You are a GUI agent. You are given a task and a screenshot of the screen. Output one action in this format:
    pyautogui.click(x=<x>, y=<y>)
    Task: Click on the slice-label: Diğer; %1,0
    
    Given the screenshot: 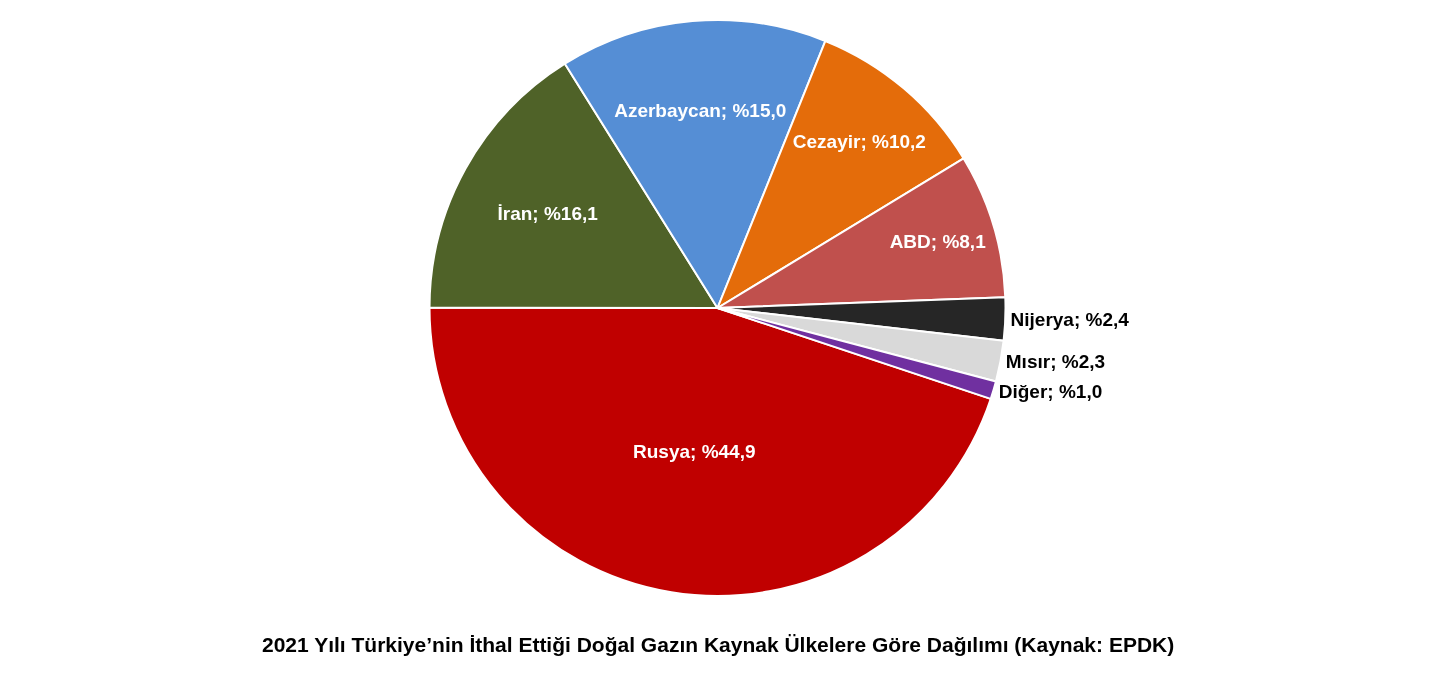 What is the action you would take?
    pyautogui.click(x=1050, y=391)
    